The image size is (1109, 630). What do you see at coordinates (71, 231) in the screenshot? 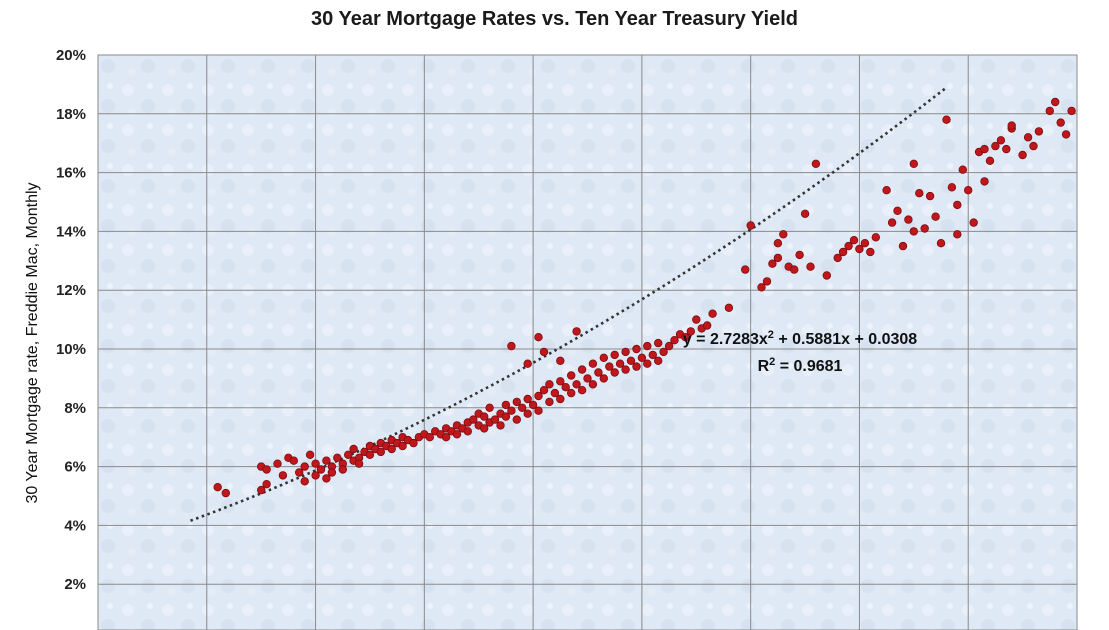
I see `y-tick-label: 14%` at bounding box center [71, 231].